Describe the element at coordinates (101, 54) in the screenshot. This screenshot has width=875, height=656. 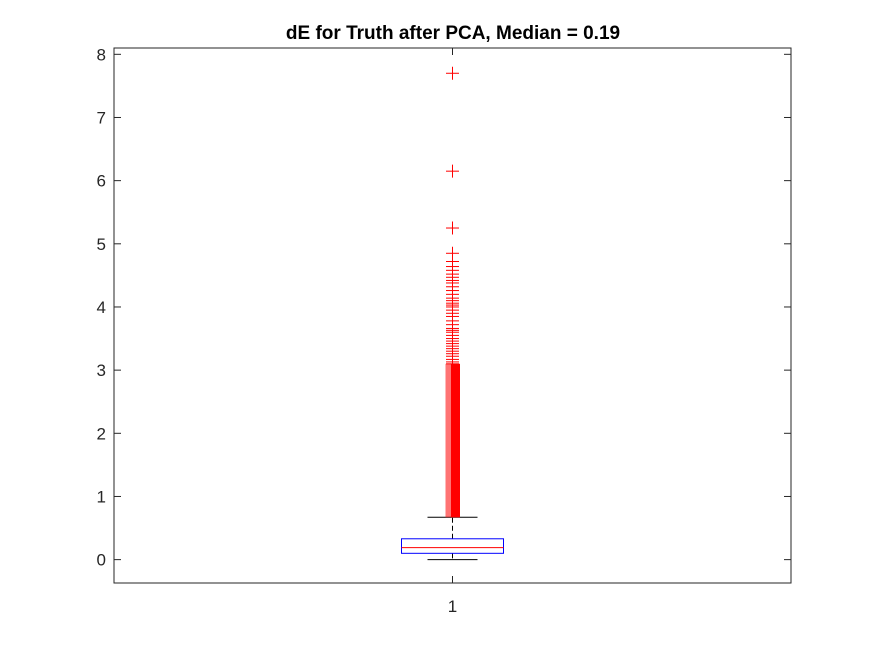
I see `y-tick-label: 8` at that location.